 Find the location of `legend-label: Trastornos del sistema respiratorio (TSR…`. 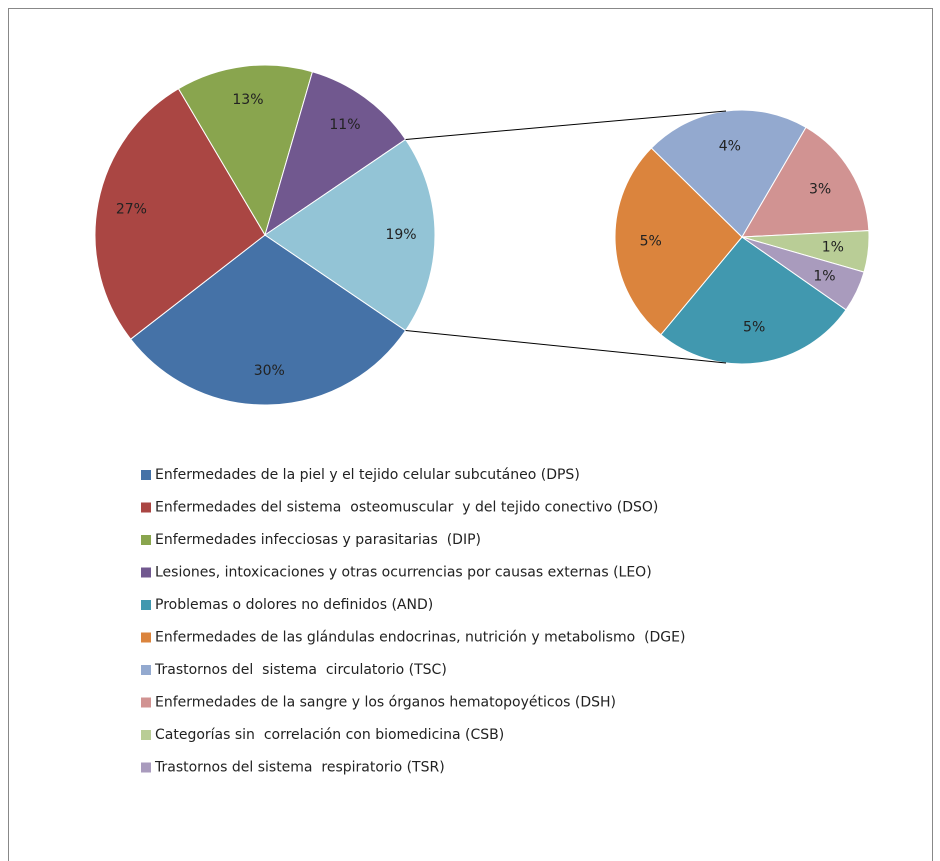

legend-label: Trastornos del sistema respiratorio (TSR… is located at coordinates (299, 768).